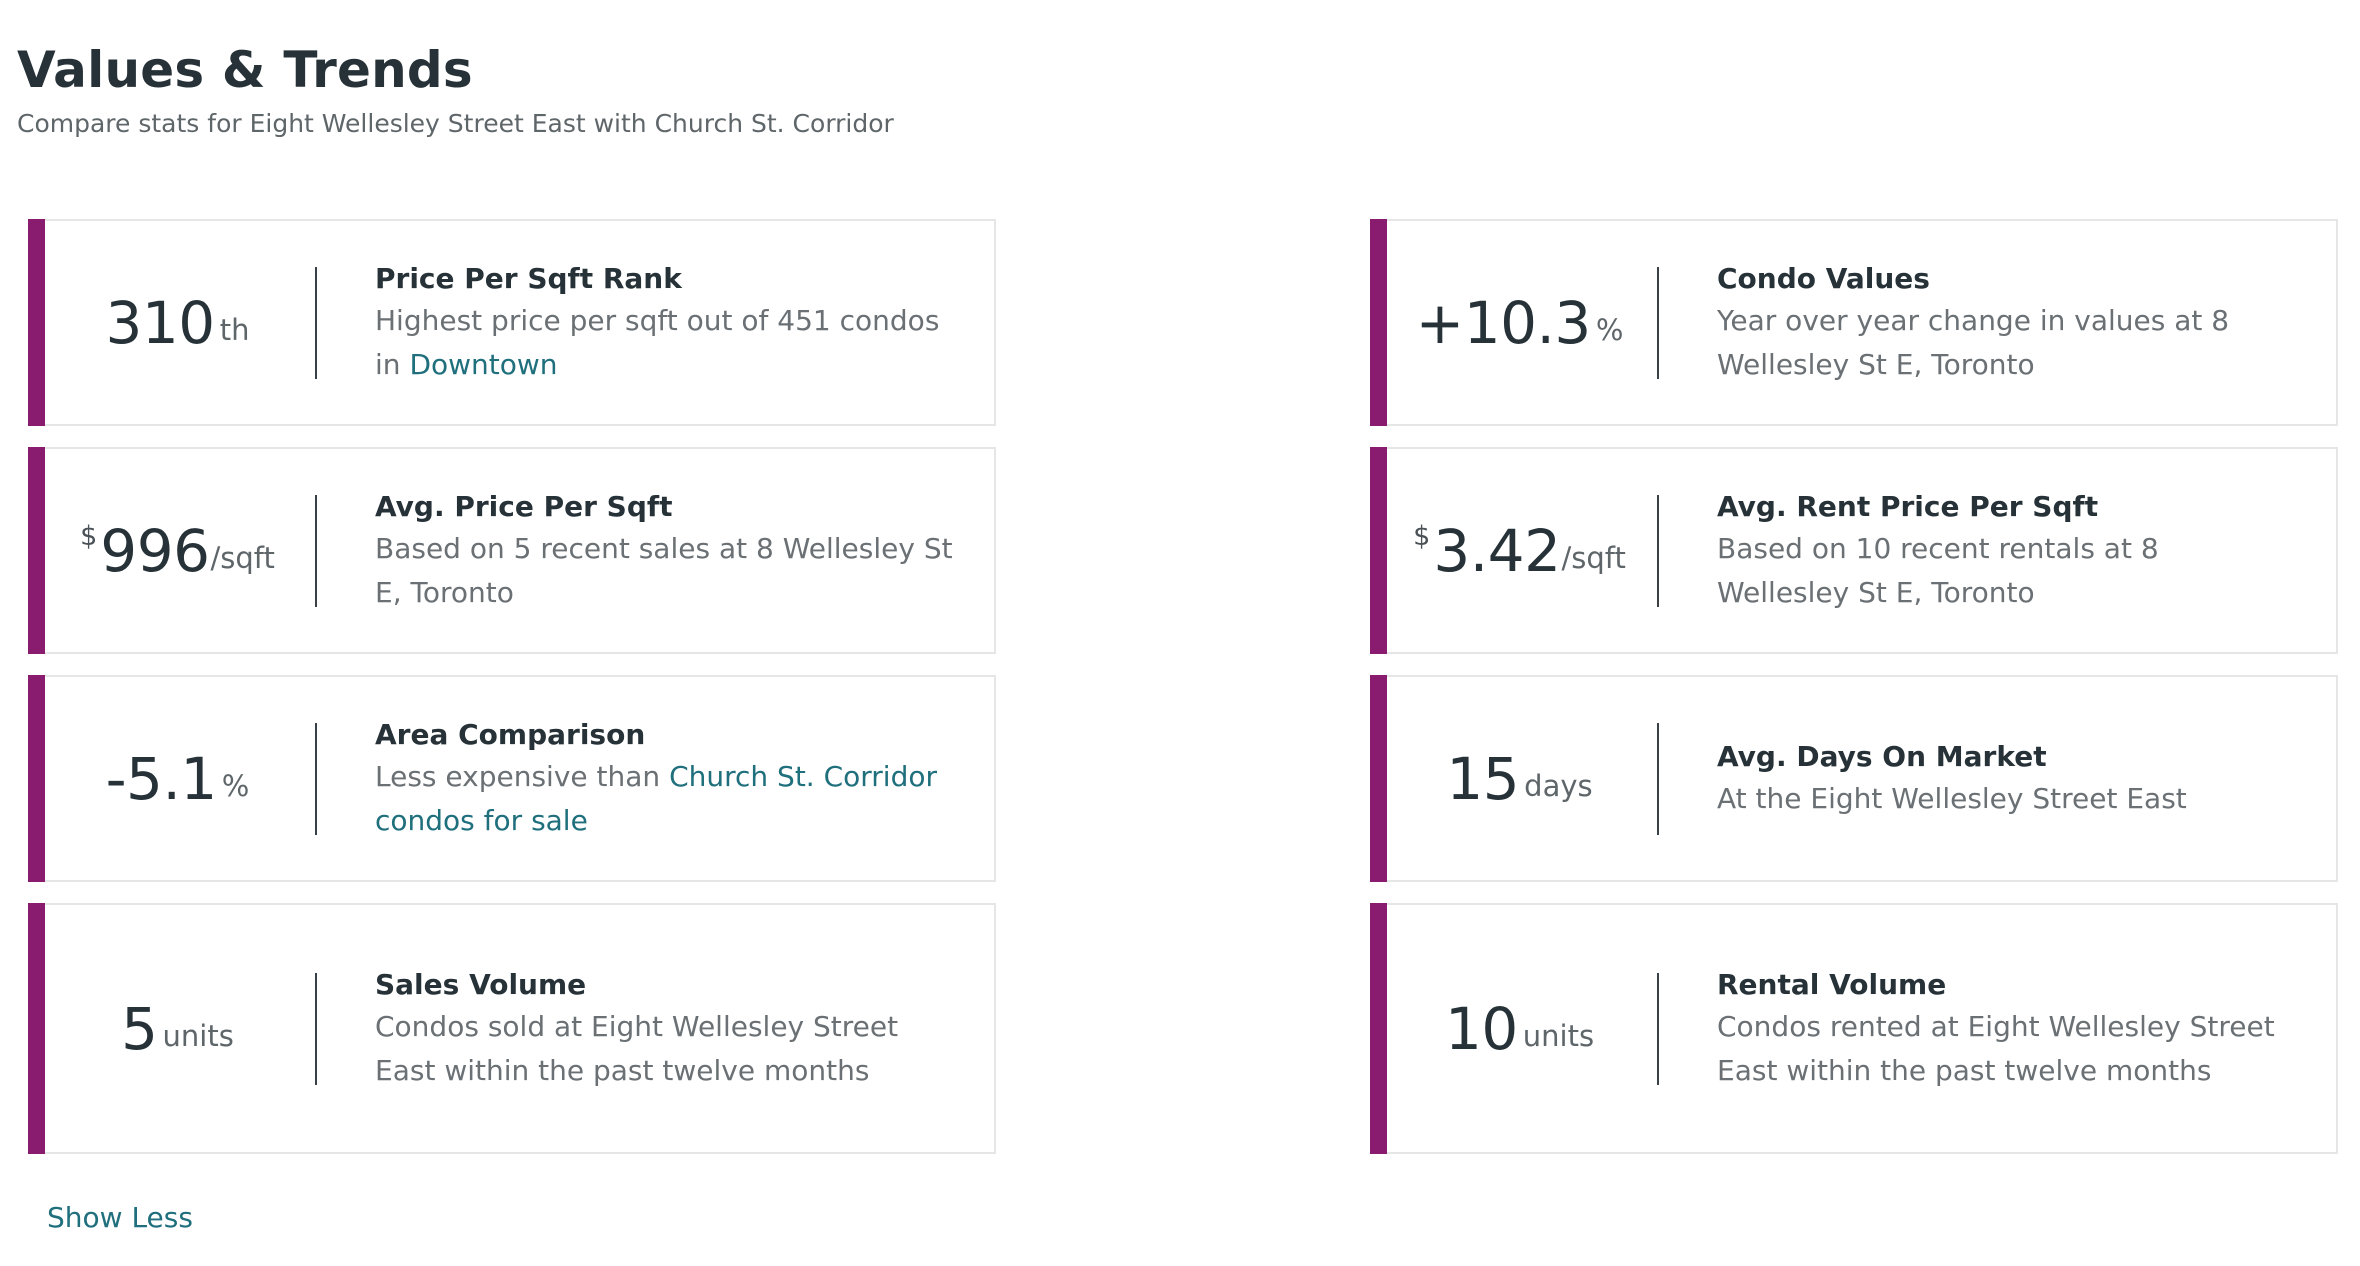  Describe the element at coordinates (1519, 1028) in the screenshot. I see `stat-value: 10 units` at that location.